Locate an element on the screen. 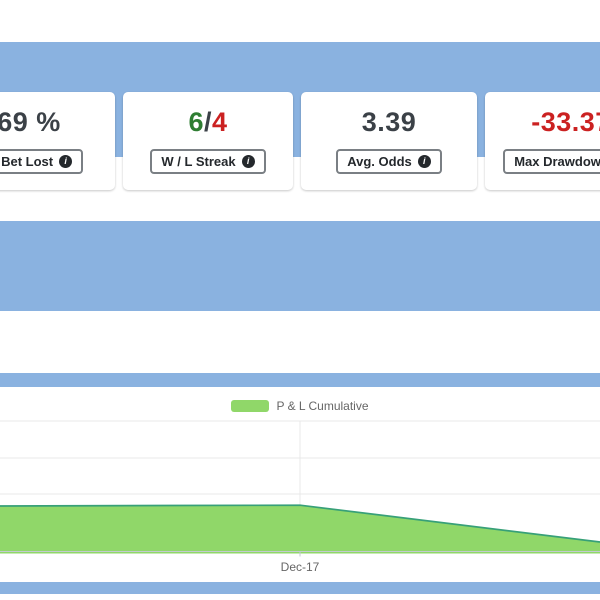  stat-value-wl-streak: 6/4 is located at coordinates (208, 121).